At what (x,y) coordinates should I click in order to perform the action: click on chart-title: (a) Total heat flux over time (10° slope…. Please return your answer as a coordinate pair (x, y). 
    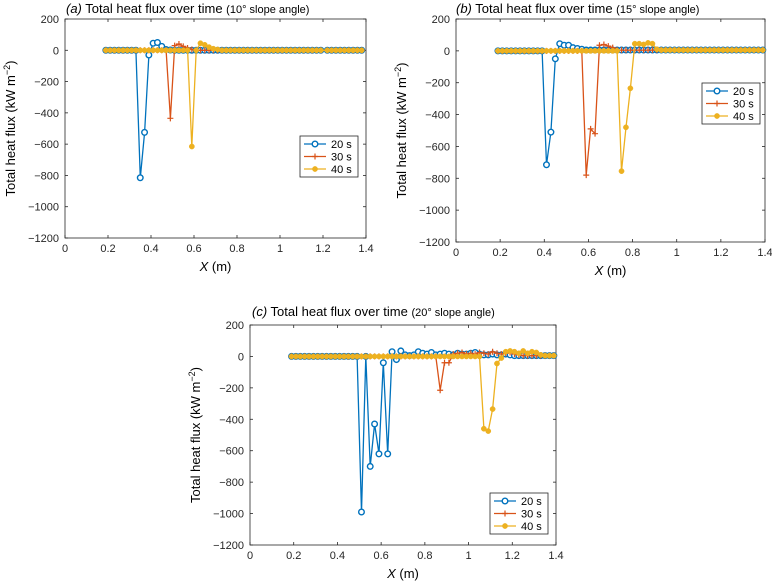
    Looking at the image, I should click on (187, 8).